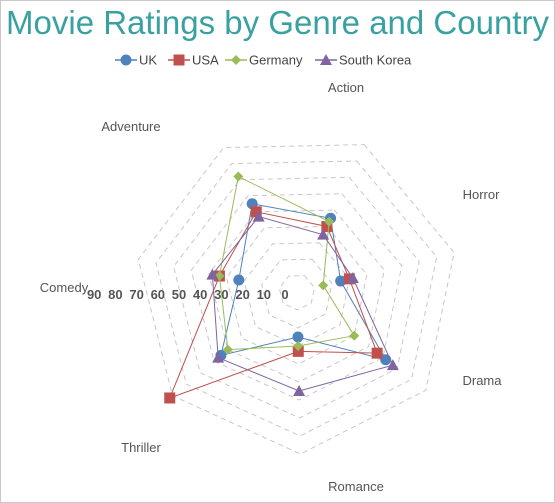  Describe the element at coordinates (276, 60) in the screenshot. I see `legend-label-germany: Germany` at that location.